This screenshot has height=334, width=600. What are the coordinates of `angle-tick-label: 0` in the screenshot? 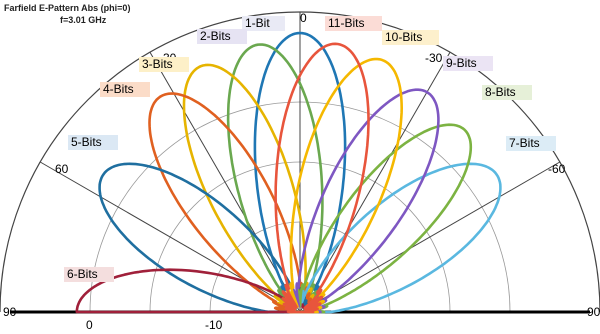 It's located at (303, 18).